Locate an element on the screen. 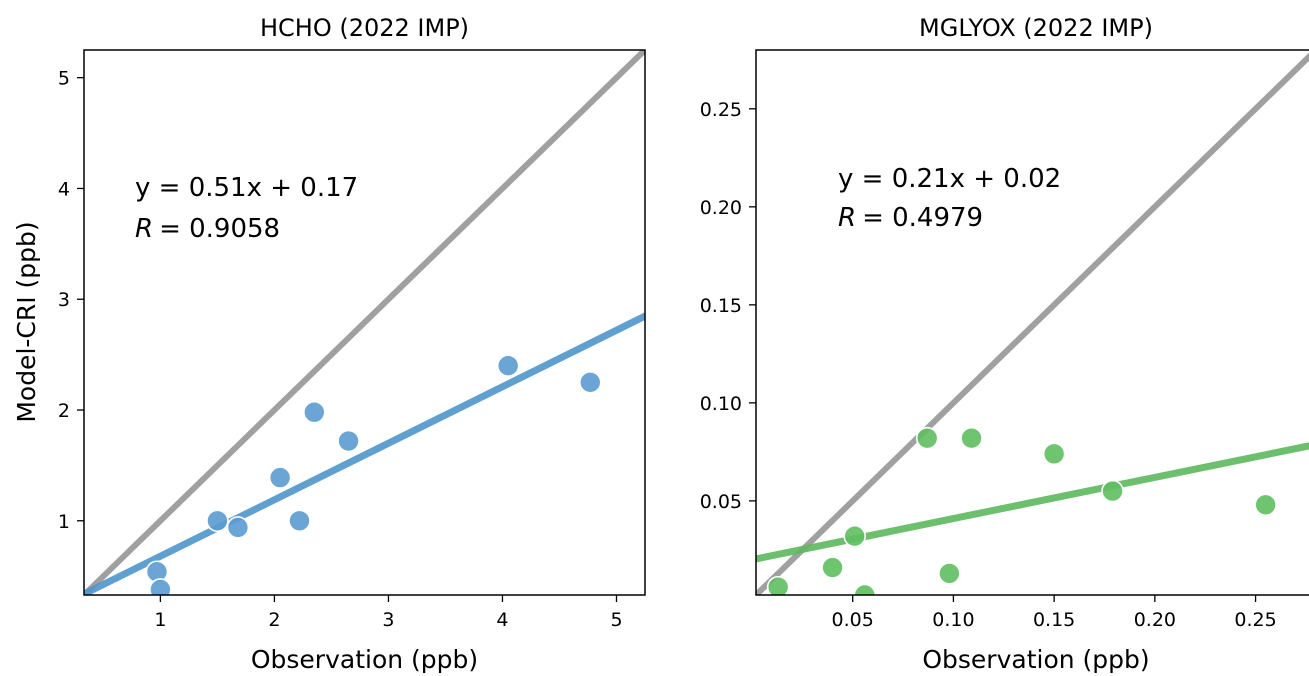 The height and width of the screenshot is (676, 1309). mglyox-y-tick-label-2: 0.15 is located at coordinates (721, 306).